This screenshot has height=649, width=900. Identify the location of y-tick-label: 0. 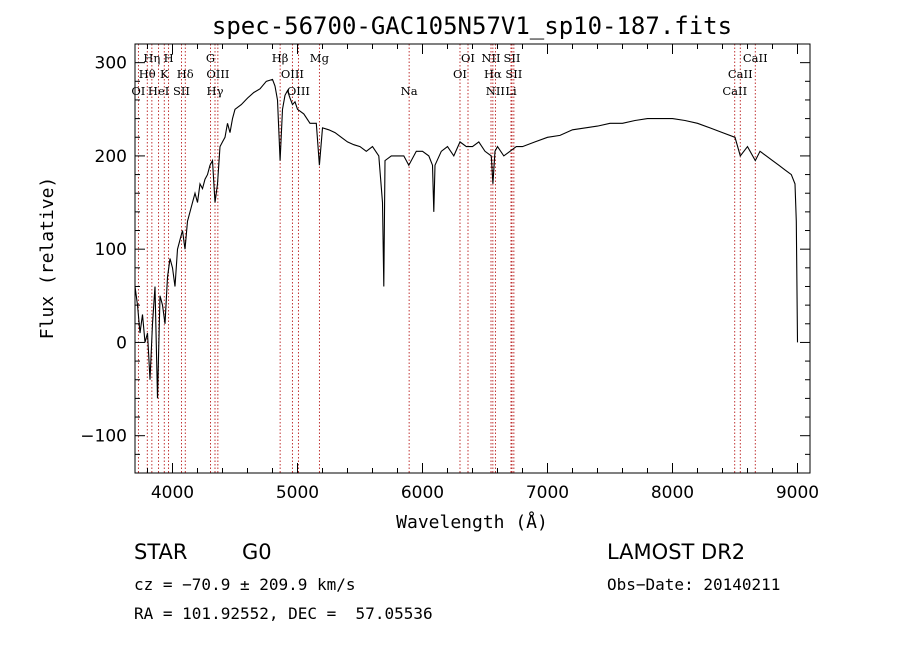
(121, 343).